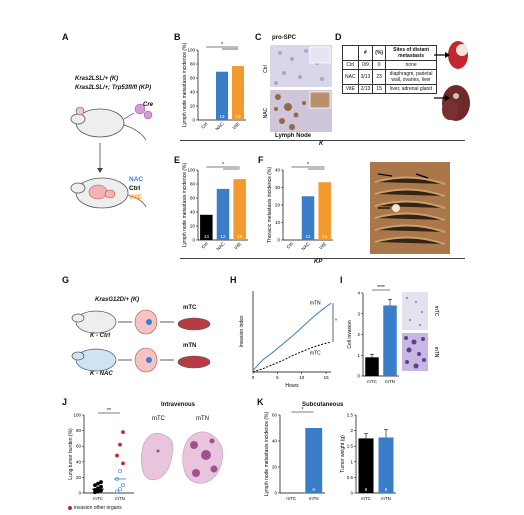 The width and height of the screenshot is (524, 515). What do you see at coordinates (270, 205) in the screenshot?
I see `y-axis-label: Thoracic metastasis incidence (%)` at bounding box center [270, 205].